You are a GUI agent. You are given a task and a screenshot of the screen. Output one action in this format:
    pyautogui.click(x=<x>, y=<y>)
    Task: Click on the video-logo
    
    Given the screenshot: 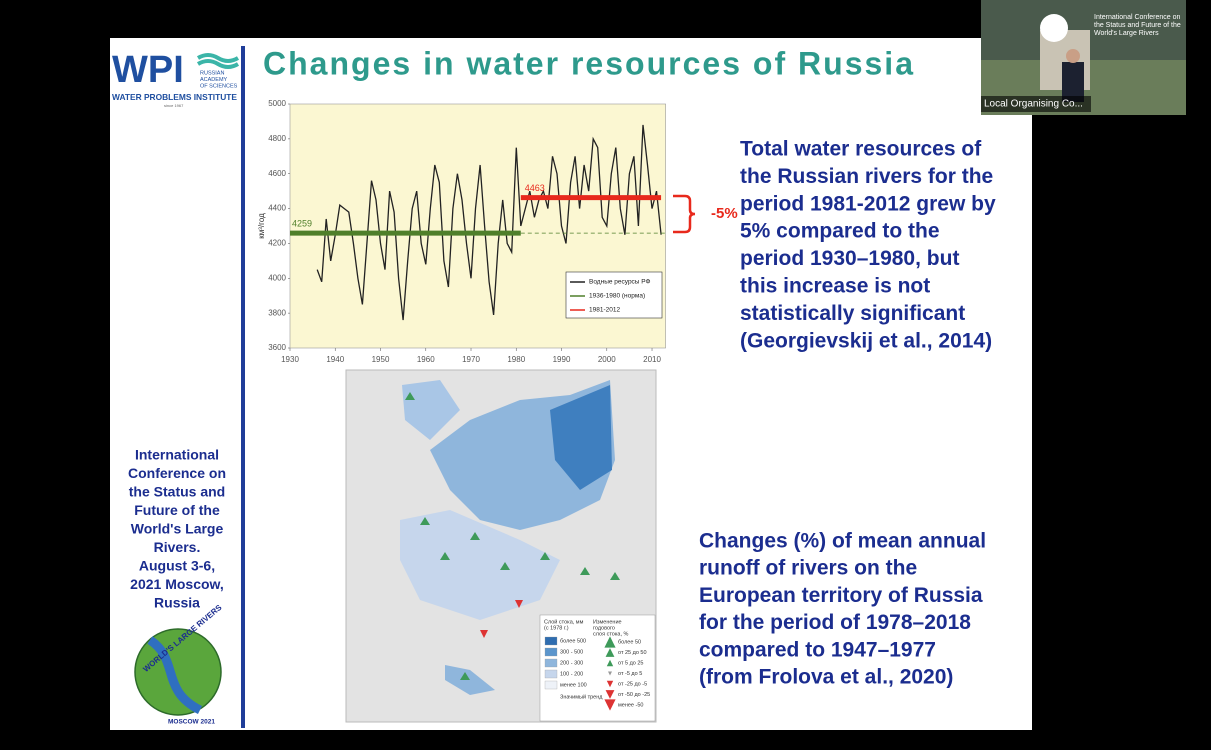 What is the action you would take?
    pyautogui.click(x=1054, y=28)
    